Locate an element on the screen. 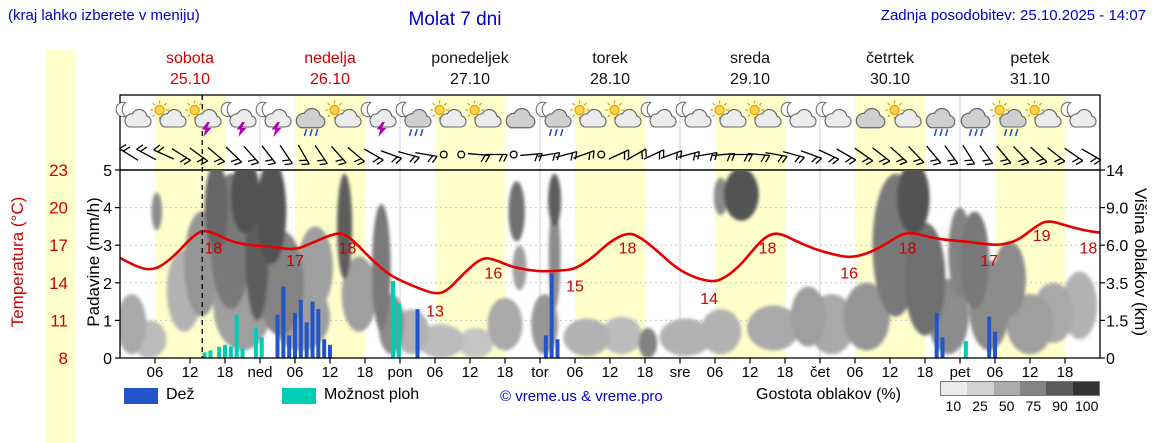 The width and height of the screenshot is (1152, 443). svg-text: 11 is located at coordinates (59, 320).